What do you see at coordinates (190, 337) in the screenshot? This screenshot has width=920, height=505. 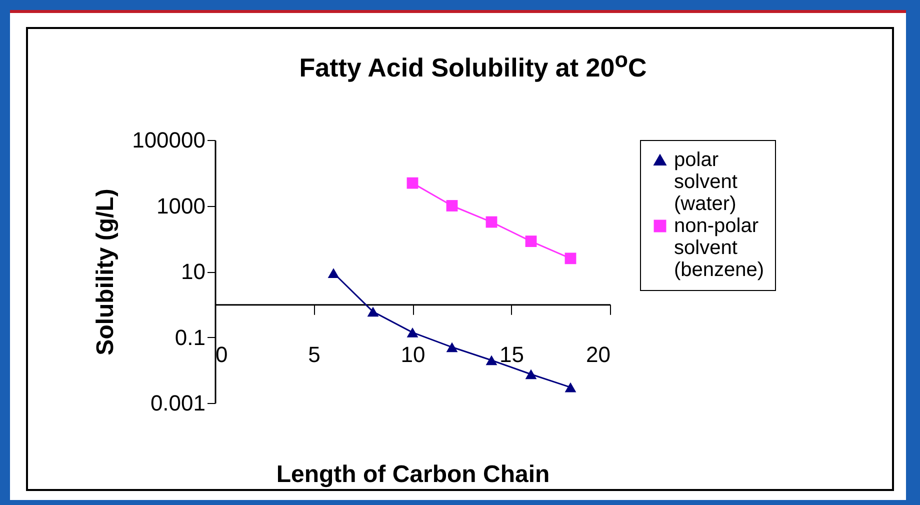 I see `y-tick-label: 0.1` at bounding box center [190, 337].